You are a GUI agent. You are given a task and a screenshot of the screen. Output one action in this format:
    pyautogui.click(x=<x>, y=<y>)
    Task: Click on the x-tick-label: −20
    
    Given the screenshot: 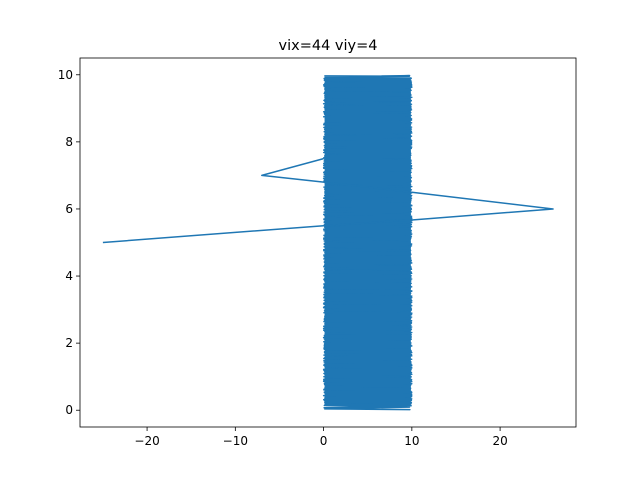 What is the action you would take?
    pyautogui.click(x=146, y=441)
    